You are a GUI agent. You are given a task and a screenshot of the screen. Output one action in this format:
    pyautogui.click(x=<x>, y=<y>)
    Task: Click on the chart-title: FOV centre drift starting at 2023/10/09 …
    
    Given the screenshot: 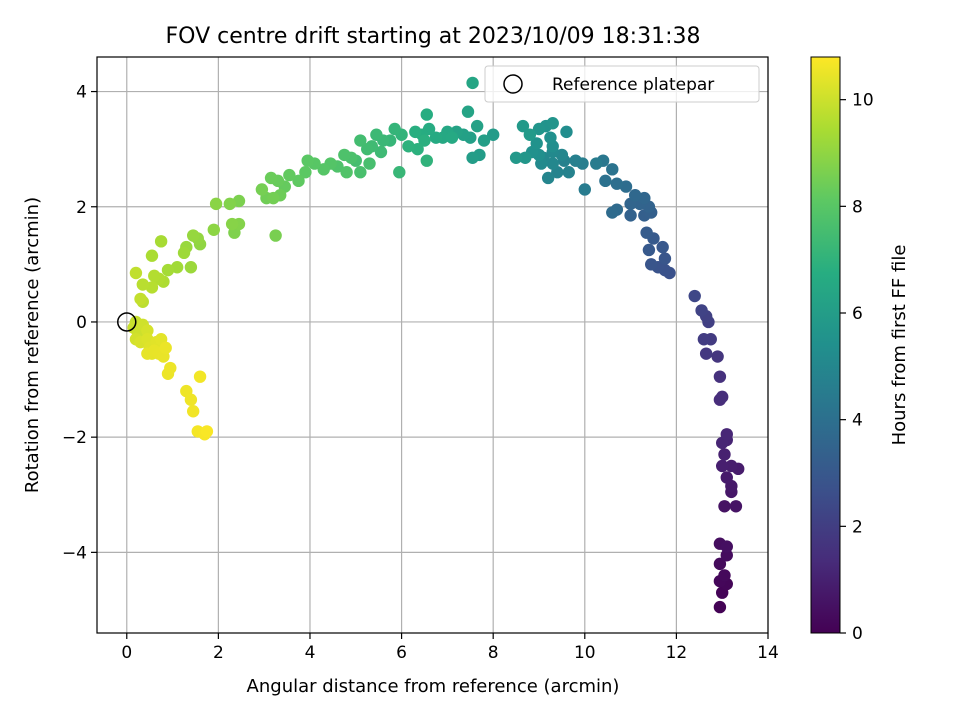 What is the action you would take?
    pyautogui.click(x=433, y=36)
    